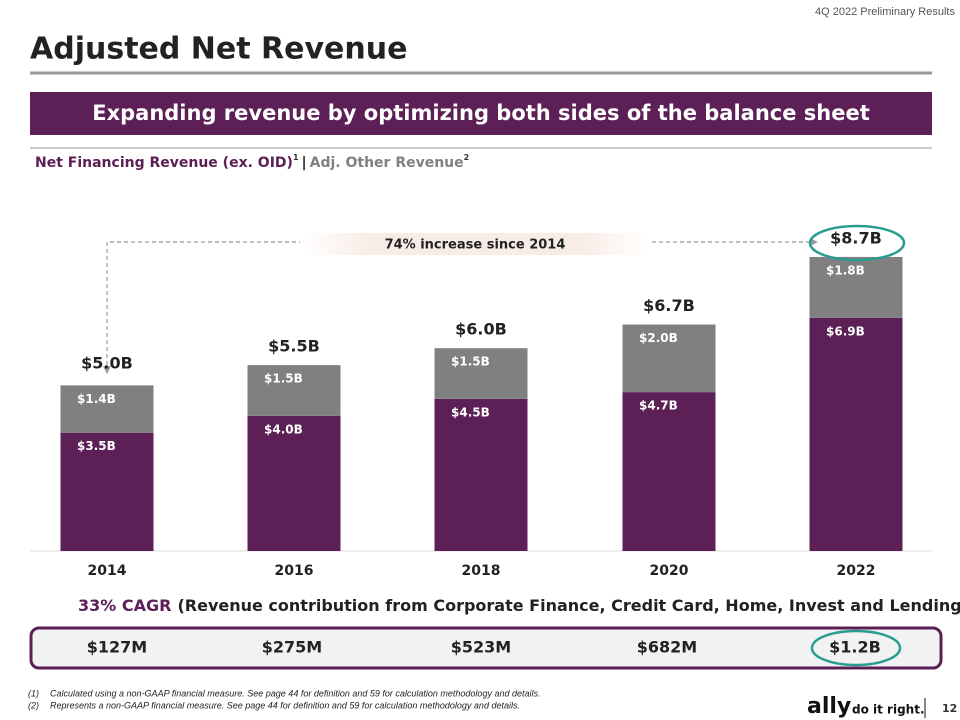 The height and width of the screenshot is (720, 960). What do you see at coordinates (888, 710) in the screenshot?
I see `tagline: do it right.` at bounding box center [888, 710].